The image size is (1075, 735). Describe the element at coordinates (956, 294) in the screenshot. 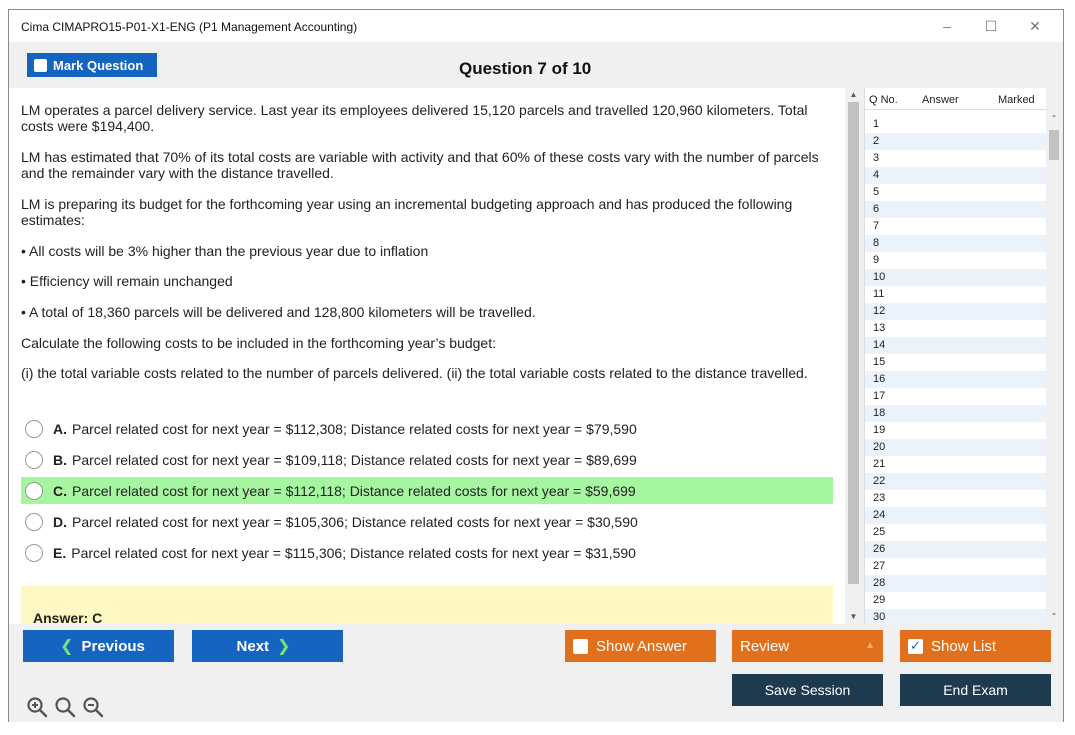

I see `question-list-row: 11` at that location.